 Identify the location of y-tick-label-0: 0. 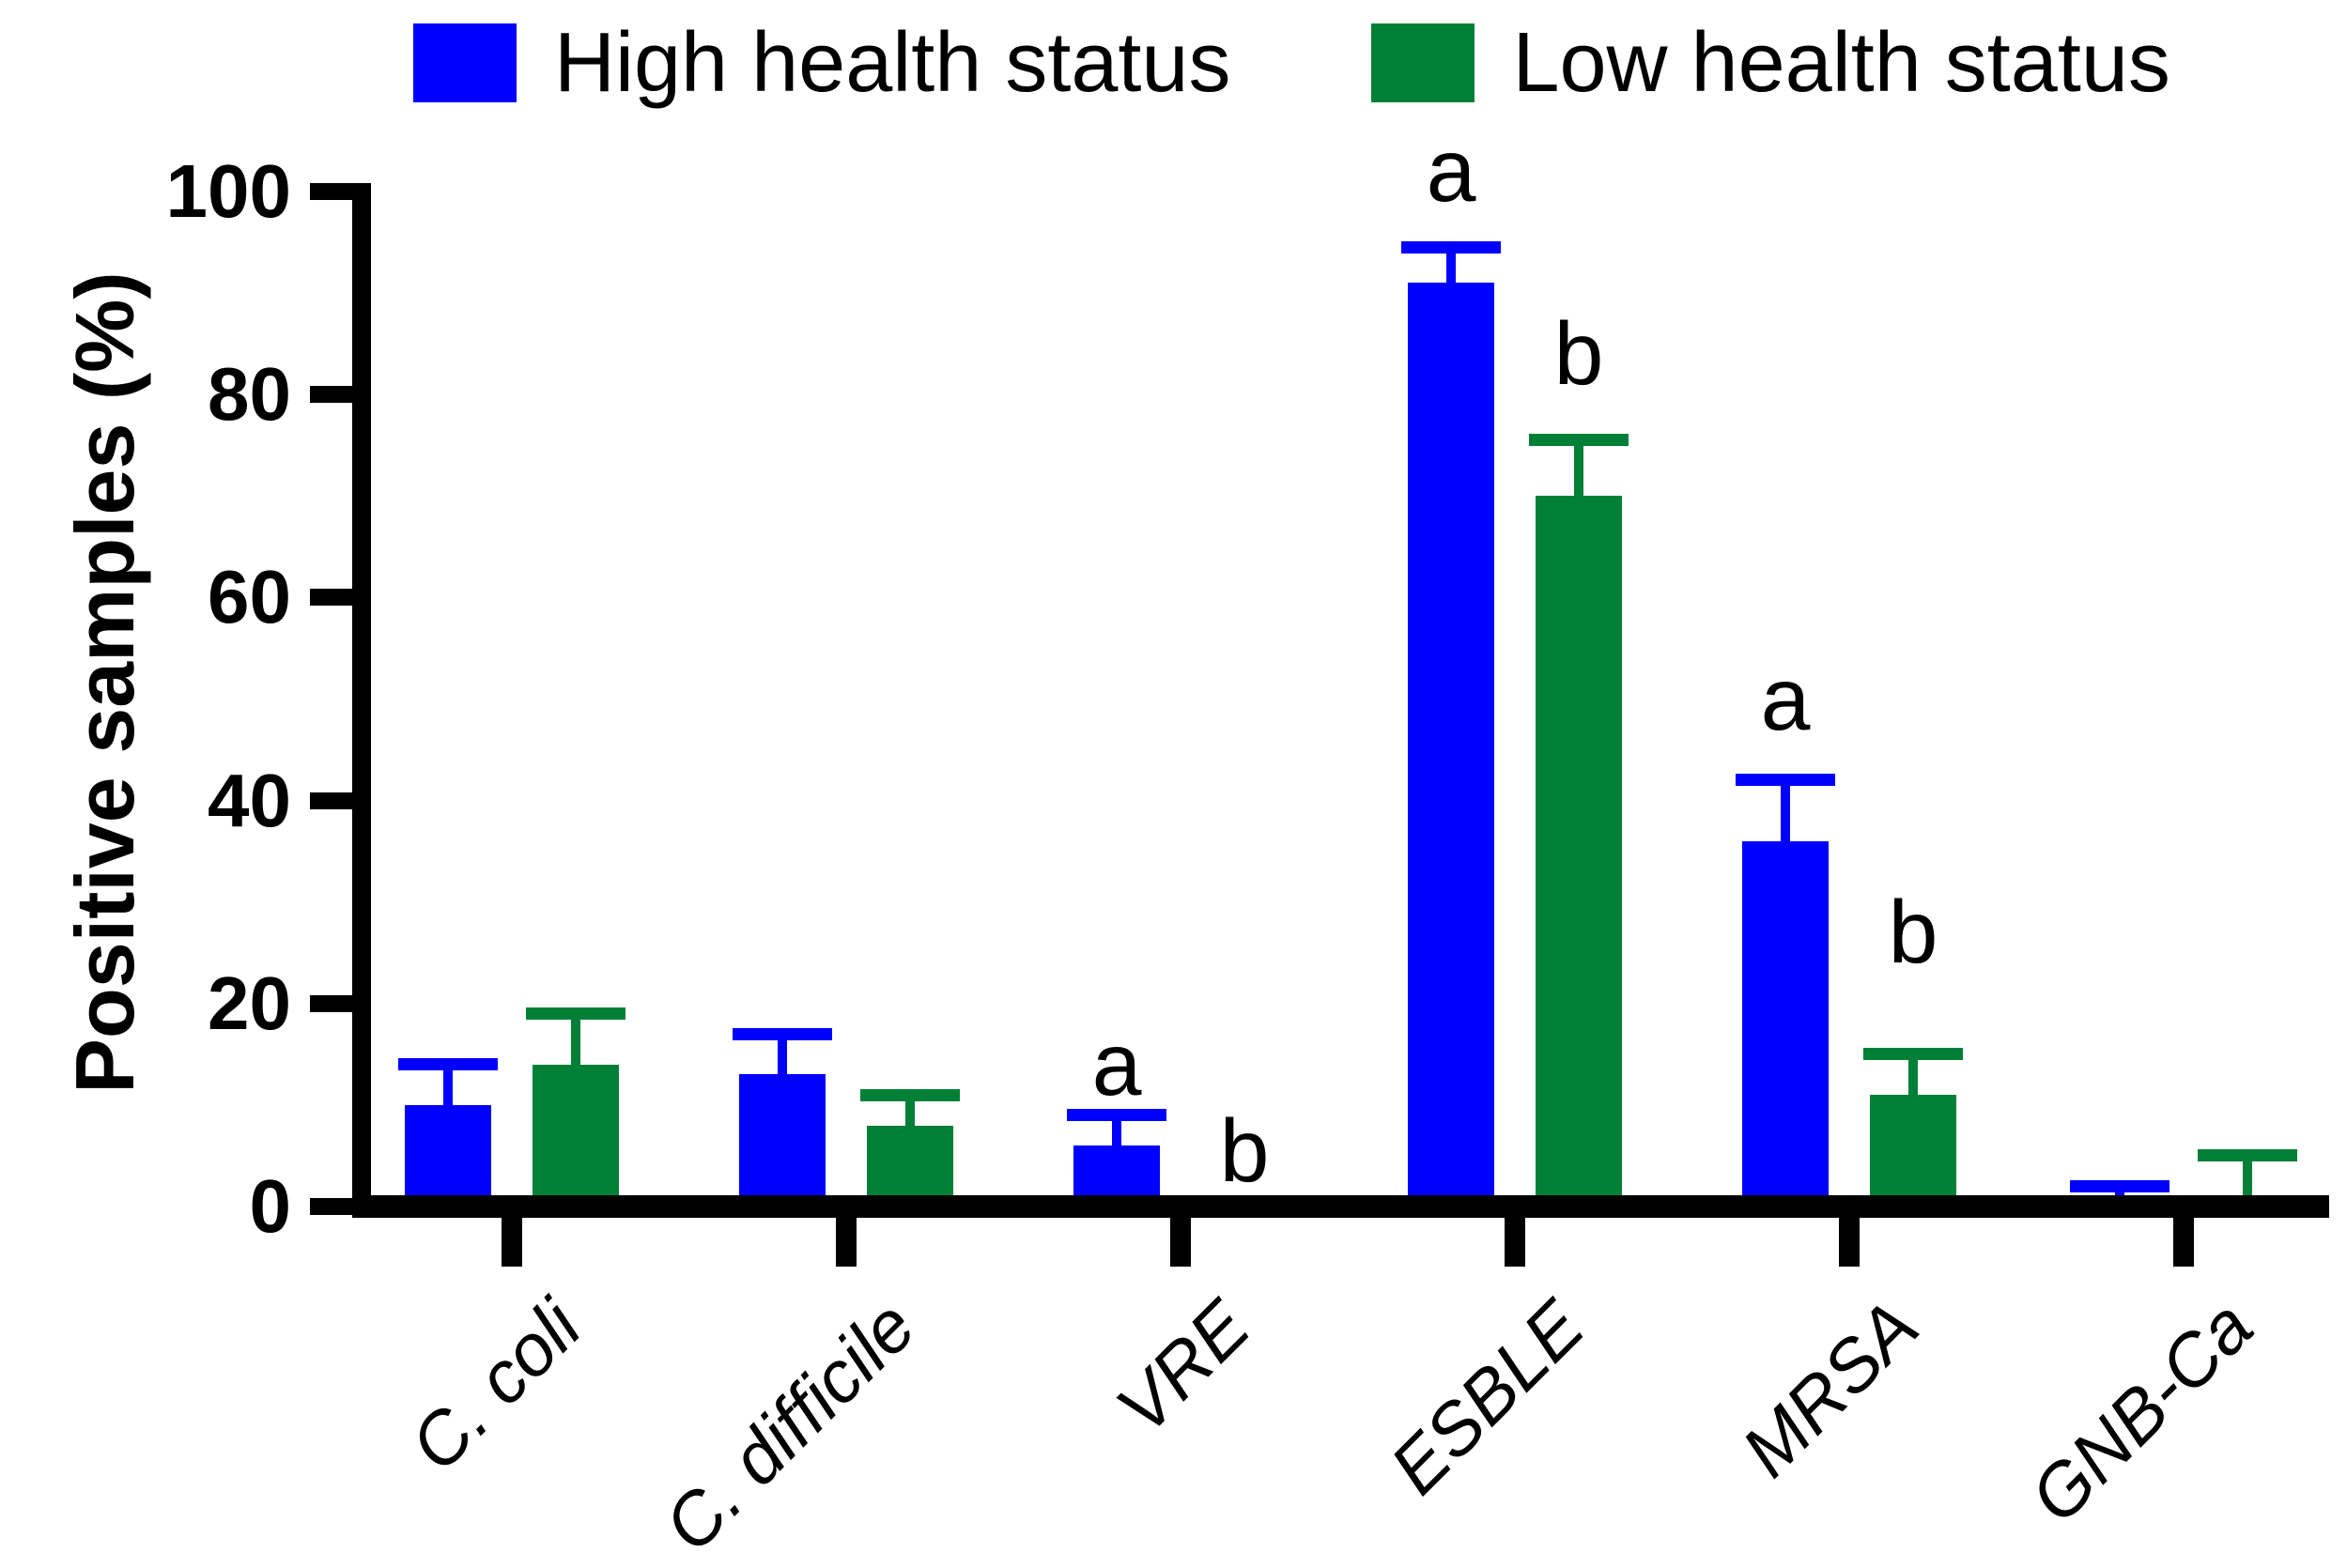
(271, 1206).